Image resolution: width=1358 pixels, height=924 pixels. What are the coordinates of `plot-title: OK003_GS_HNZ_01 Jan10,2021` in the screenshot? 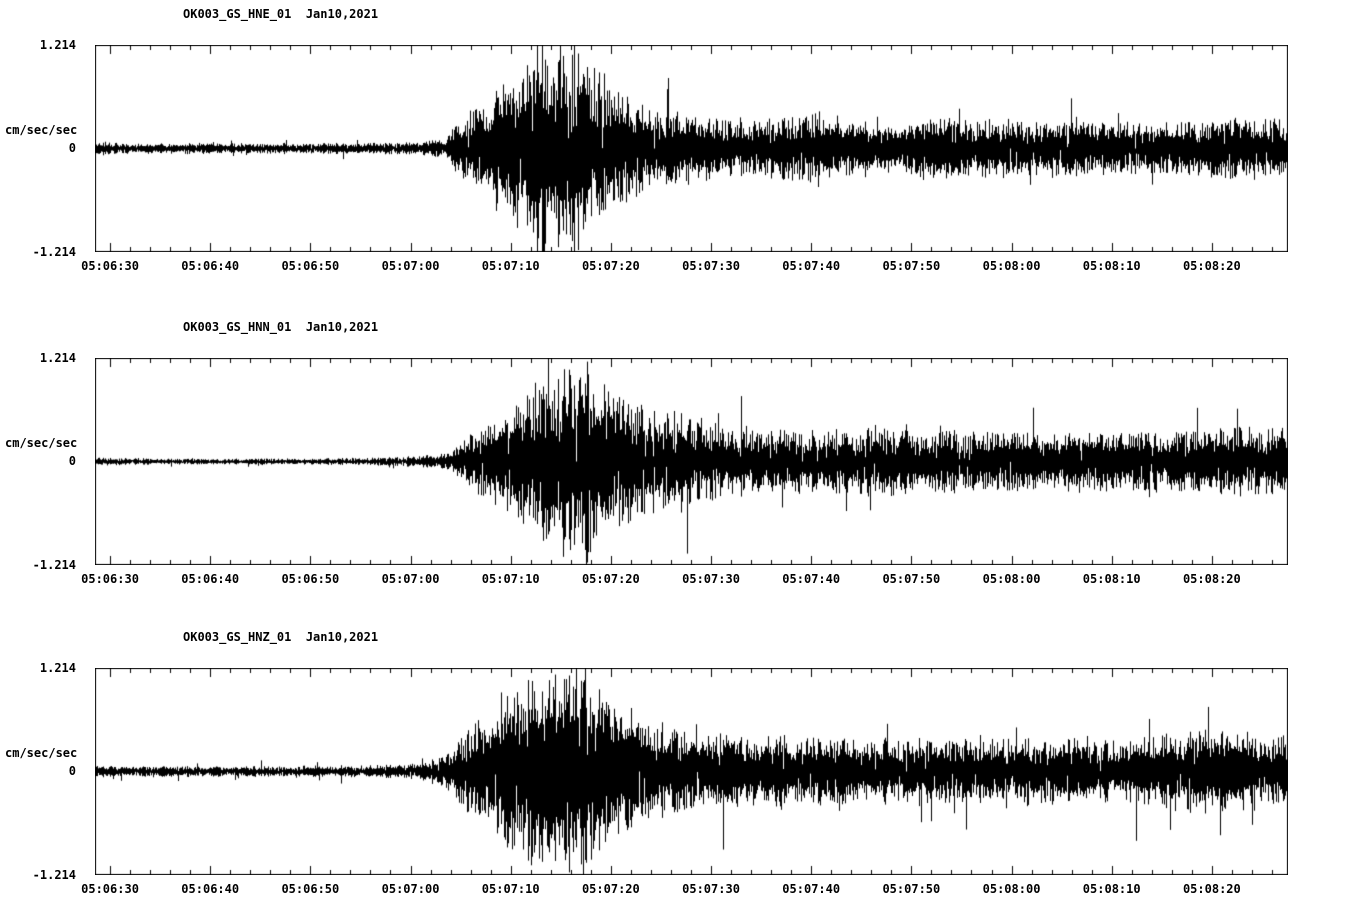 It's located at (281, 637).